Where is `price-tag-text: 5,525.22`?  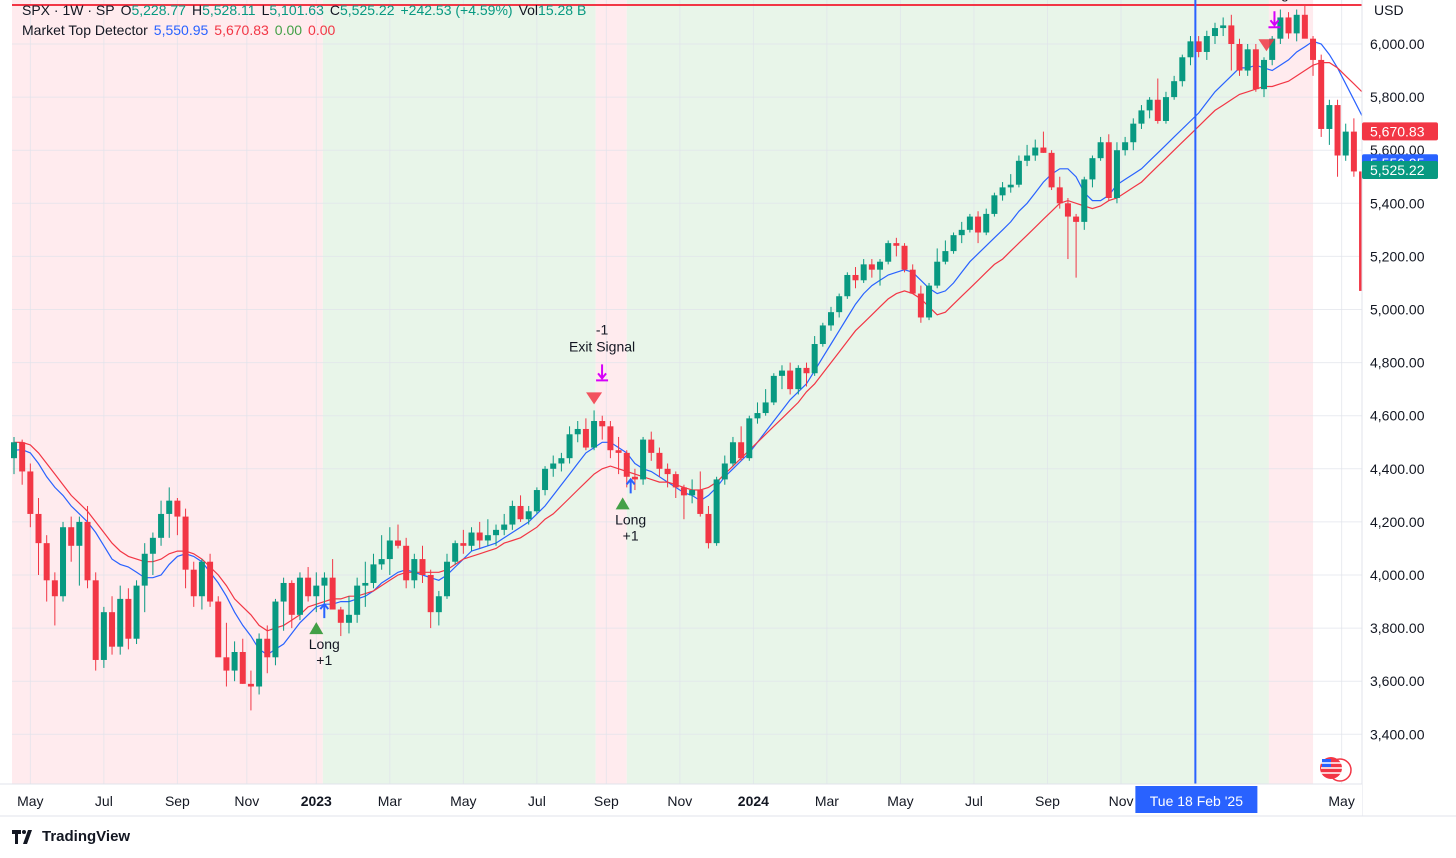
price-tag-text: 5,525.22 is located at coordinates (1397, 170).